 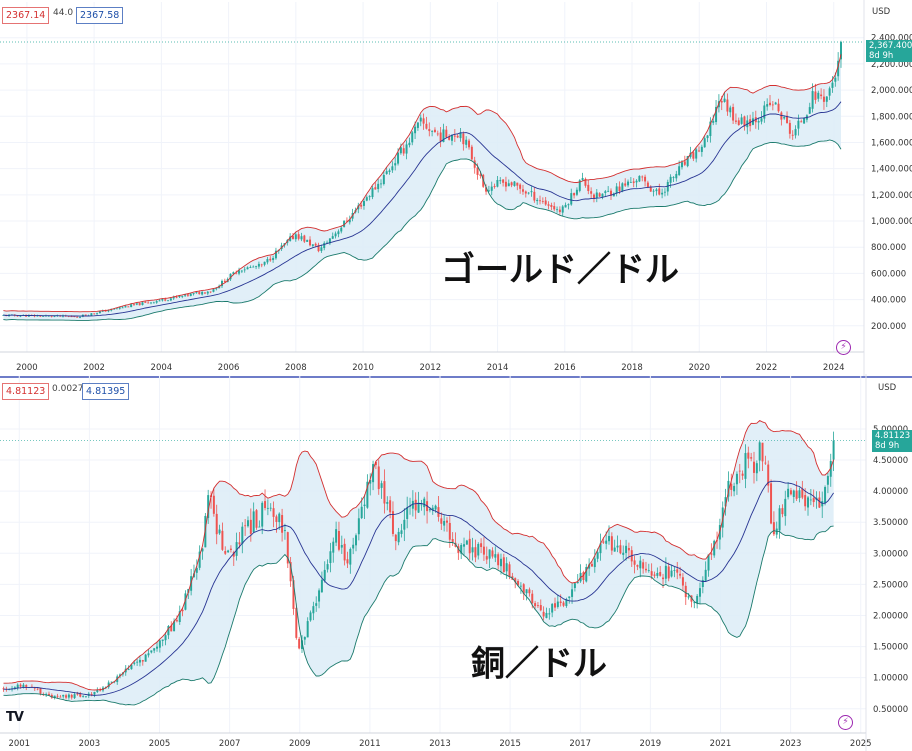 I want to click on copper-x-tick-label: 2001, so click(x=19, y=744).